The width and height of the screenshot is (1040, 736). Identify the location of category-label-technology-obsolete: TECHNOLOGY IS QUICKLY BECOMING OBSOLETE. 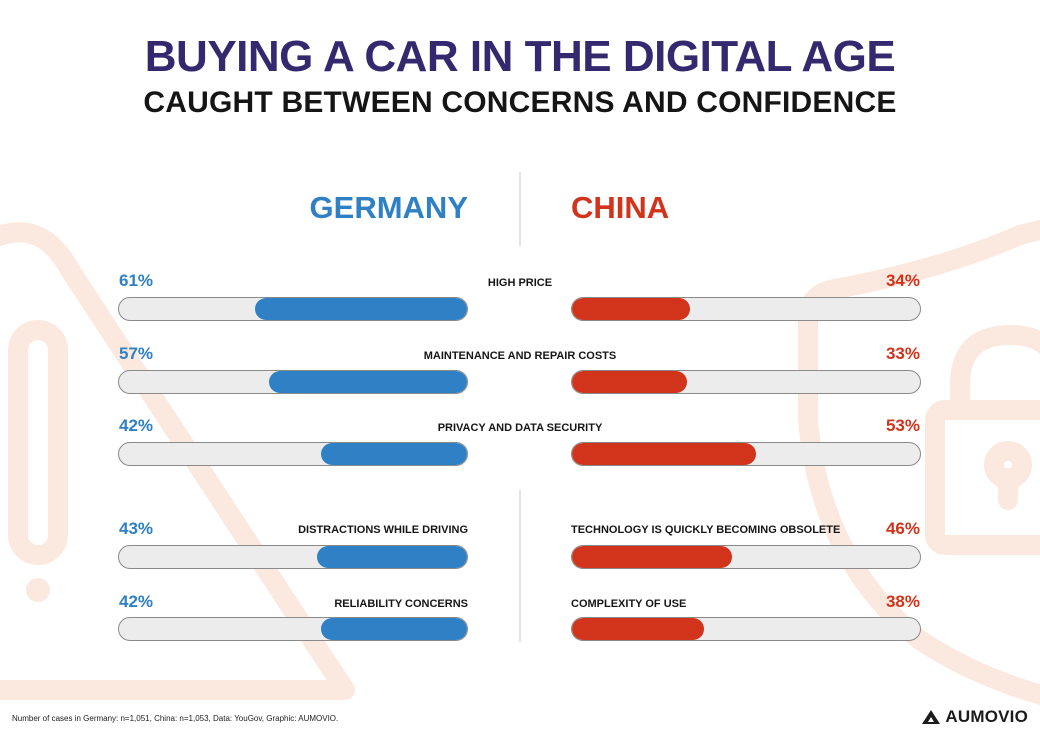
(706, 530).